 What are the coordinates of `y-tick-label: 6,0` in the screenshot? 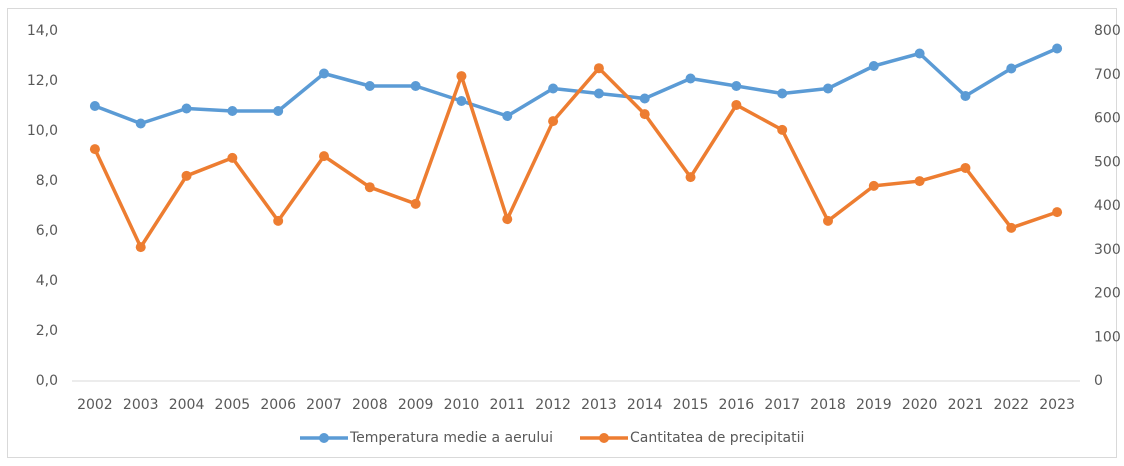 It's located at (47, 231).